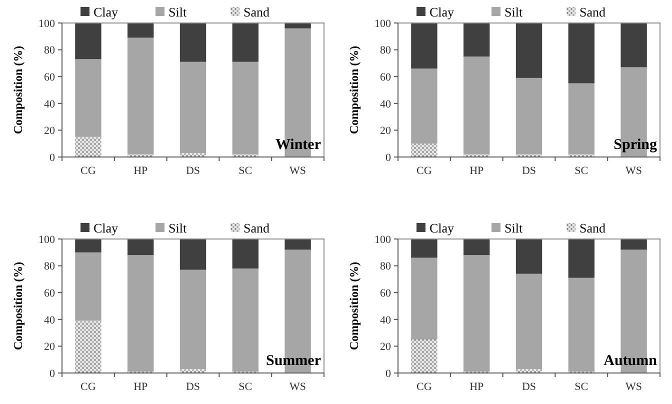 This screenshot has height=404, width=672. What do you see at coordinates (631, 361) in the screenshot?
I see `annotation: Autumn` at bounding box center [631, 361].